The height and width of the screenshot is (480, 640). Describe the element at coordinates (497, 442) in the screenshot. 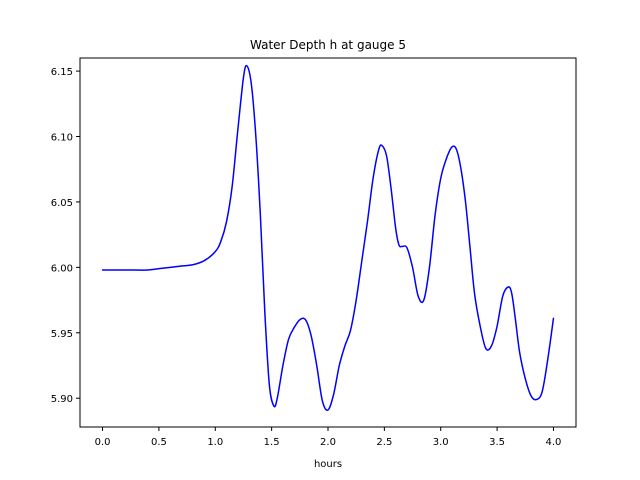

I see `x-tick-label: 3.5` at that location.